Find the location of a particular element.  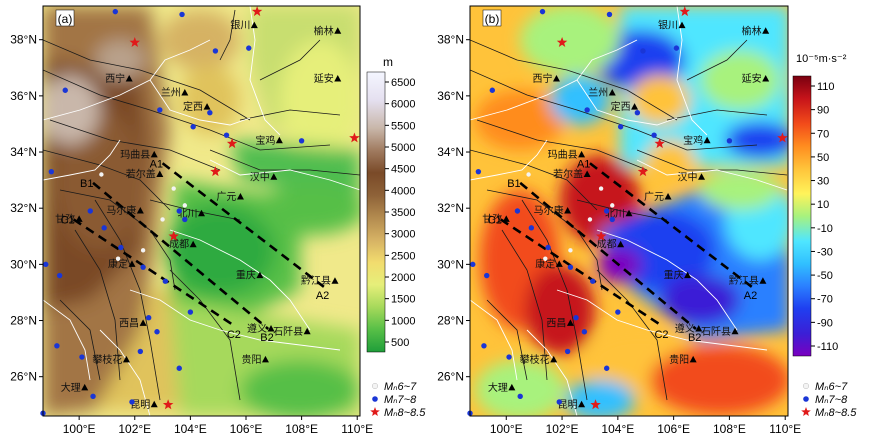

x-tick-label-a: 104°E is located at coordinates (190, 429).